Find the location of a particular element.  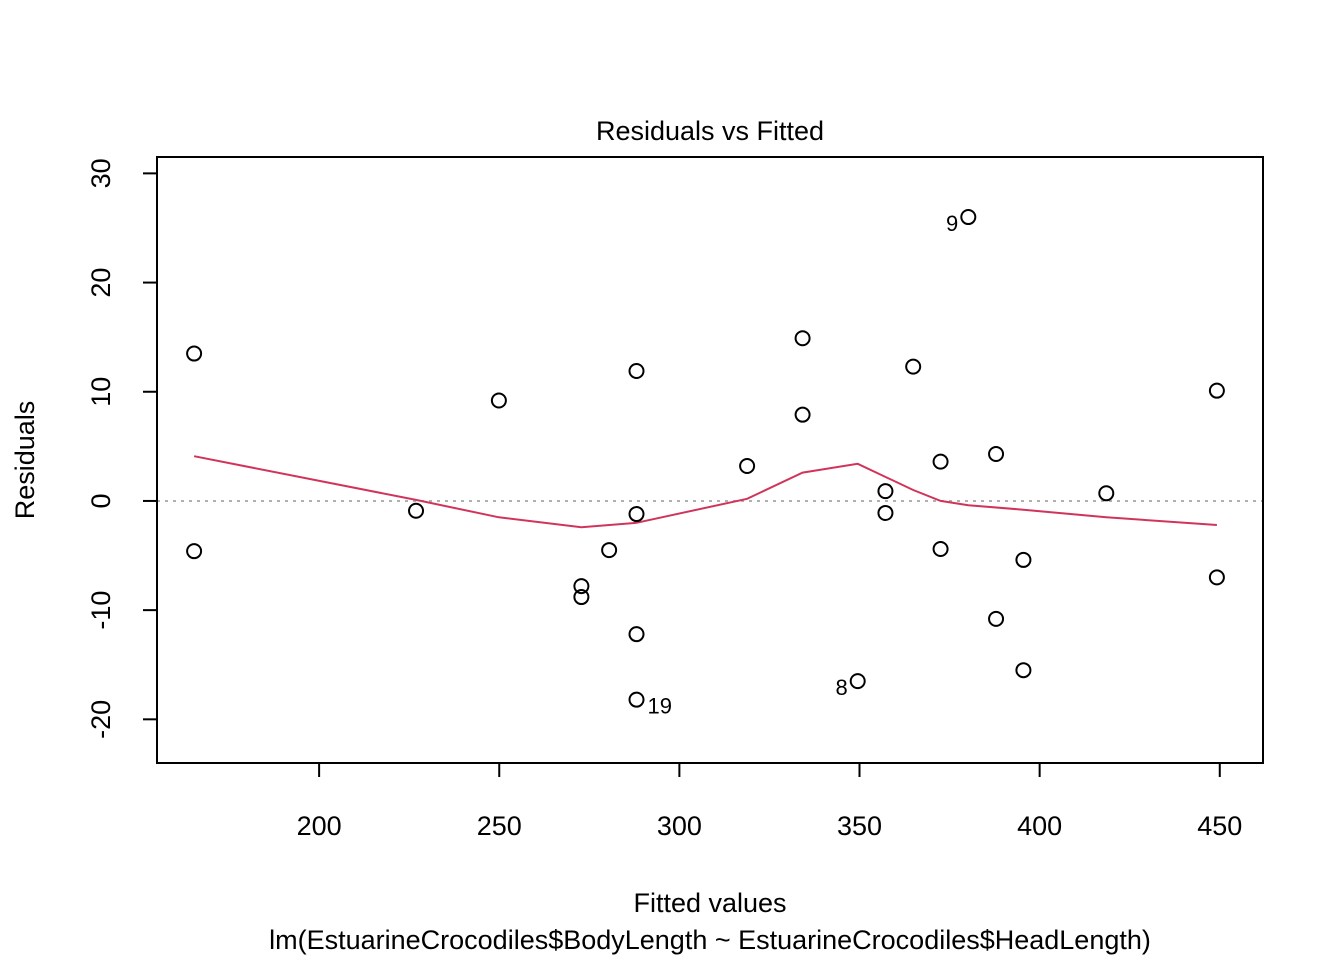

chart-title: Residuals vs Fitted is located at coordinates (710, 131).